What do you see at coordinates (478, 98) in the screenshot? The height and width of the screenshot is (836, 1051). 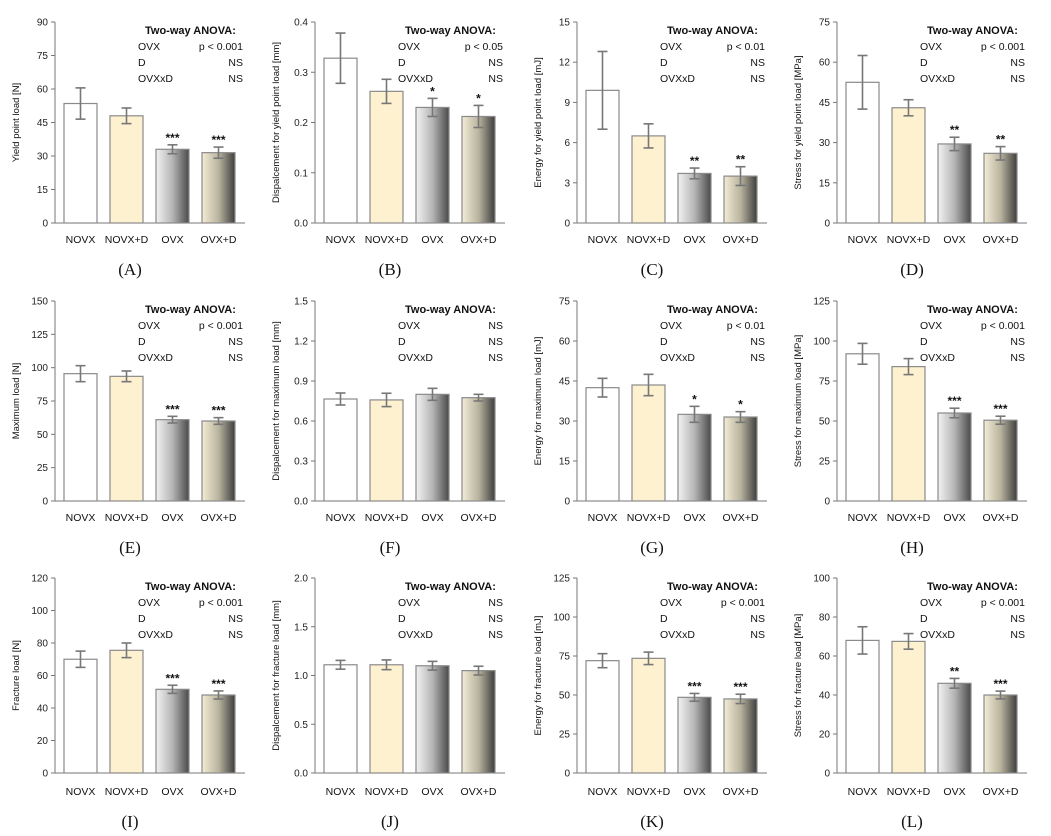 I see `significance-marker: *` at bounding box center [478, 98].